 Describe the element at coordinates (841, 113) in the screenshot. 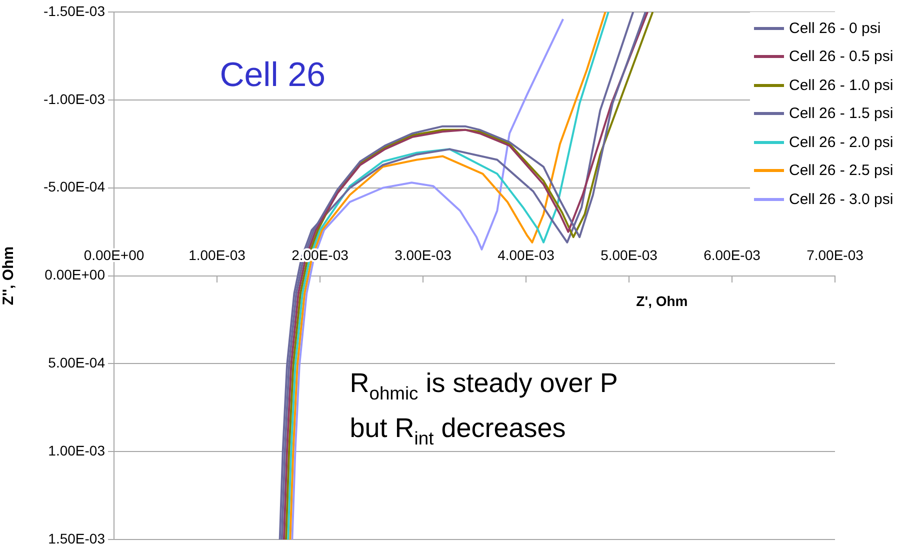

I see `legend-label: Cell 26 - 1.5 psi` at that location.